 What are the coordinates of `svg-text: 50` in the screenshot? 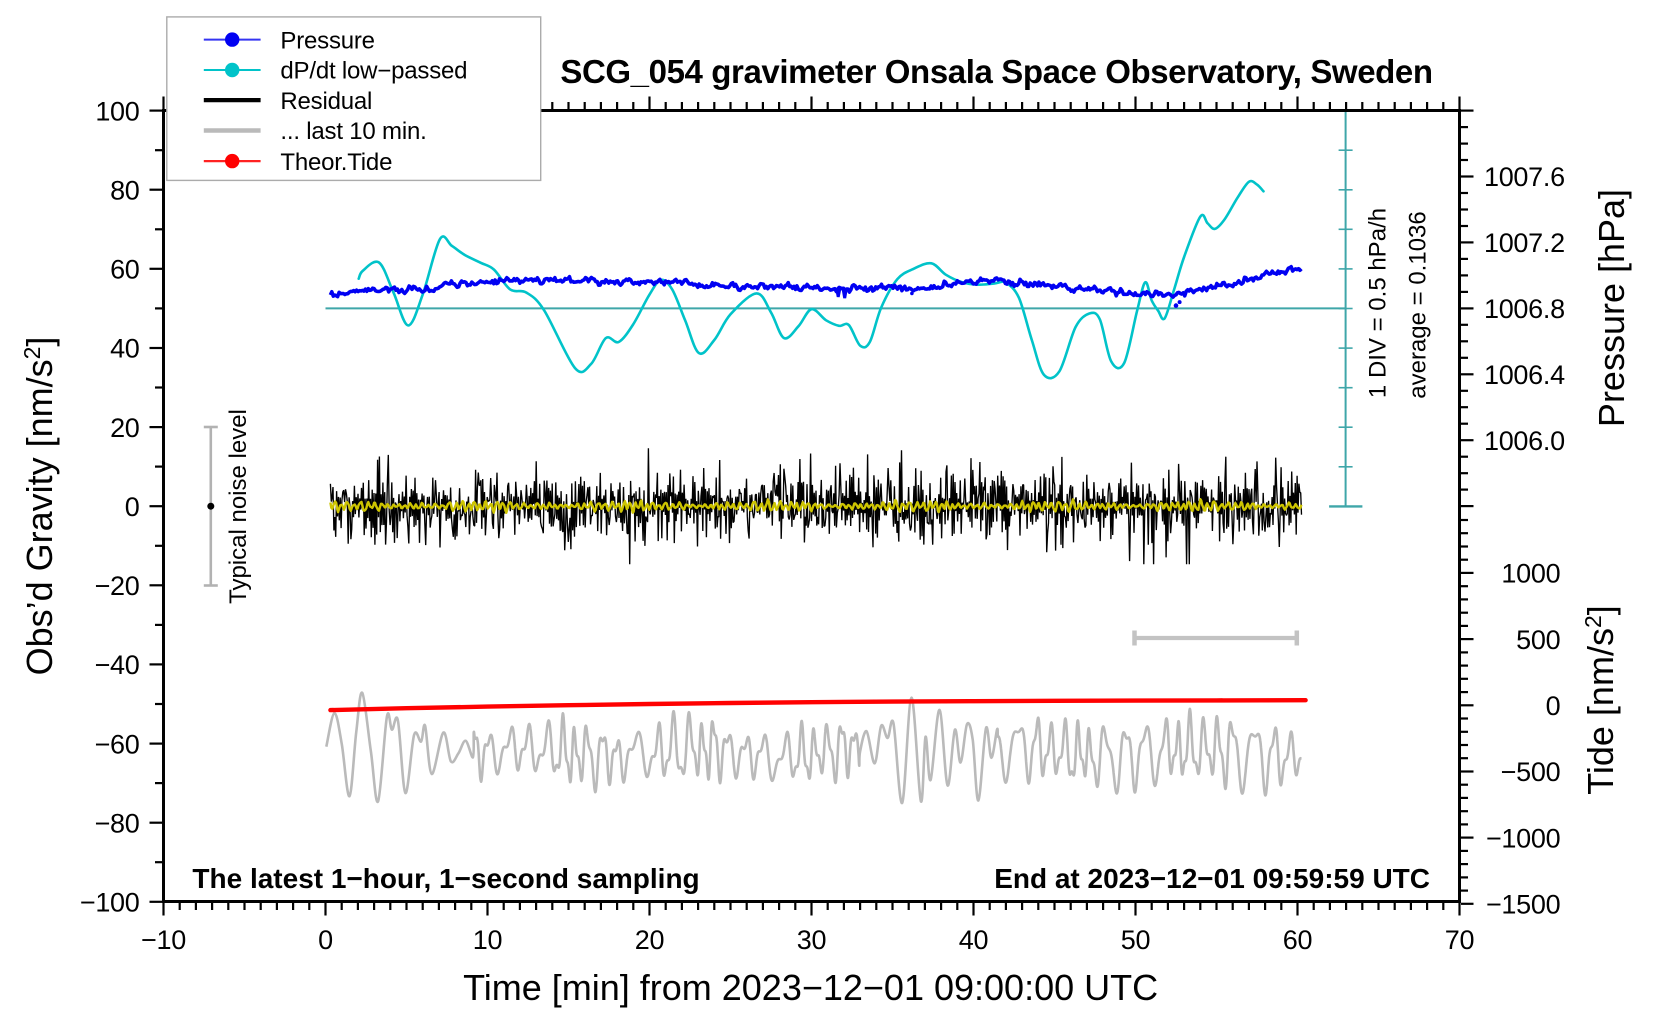 It's located at (1135, 940).